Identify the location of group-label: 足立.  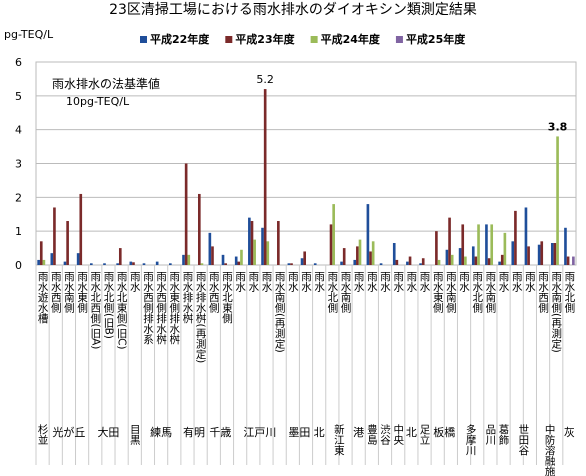
(425, 434).